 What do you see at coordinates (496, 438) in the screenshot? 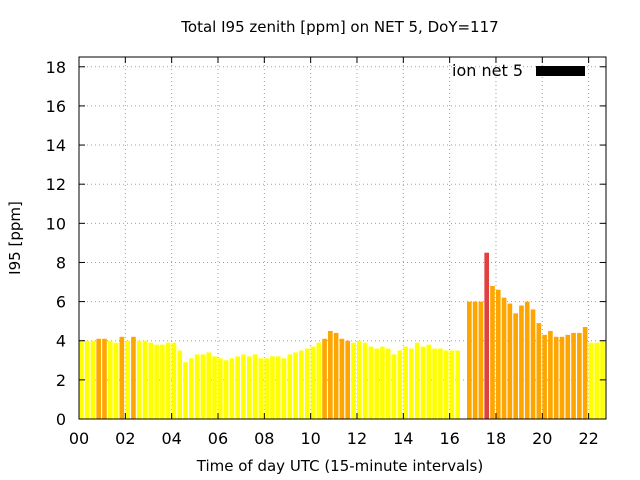
I see `x-tick-label: 18` at bounding box center [496, 438].